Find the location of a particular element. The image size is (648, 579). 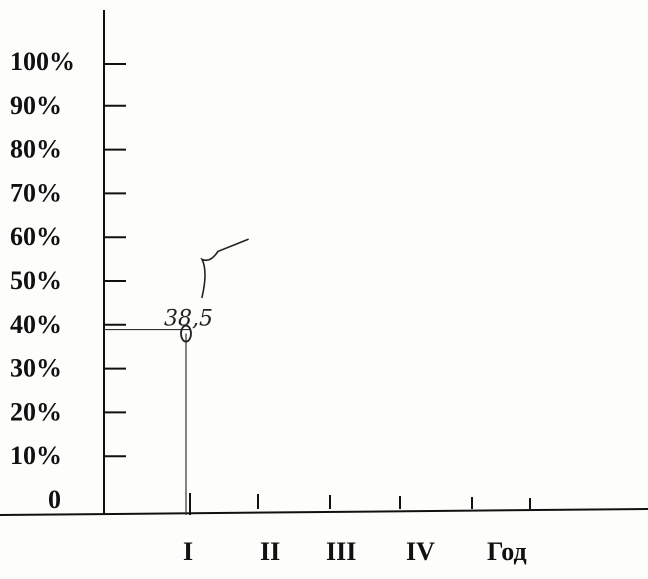

x-category-label: I is located at coordinates (188, 551).